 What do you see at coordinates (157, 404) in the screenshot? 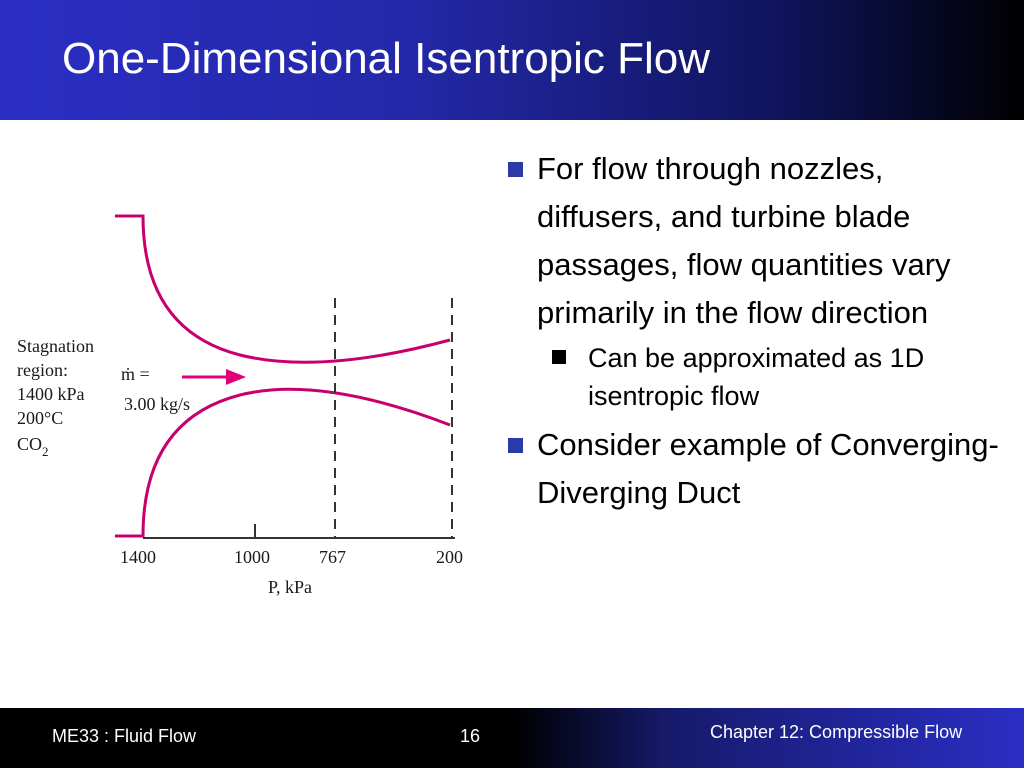
I see `mass-flow-value: 3.00 kg/s` at bounding box center [157, 404].